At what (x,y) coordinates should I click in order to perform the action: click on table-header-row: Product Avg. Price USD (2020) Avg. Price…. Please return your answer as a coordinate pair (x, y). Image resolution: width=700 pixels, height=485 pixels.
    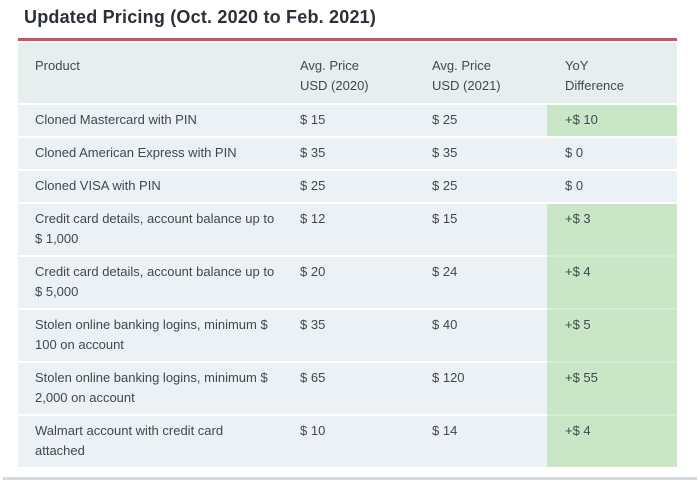
    Looking at the image, I should click on (347, 73).